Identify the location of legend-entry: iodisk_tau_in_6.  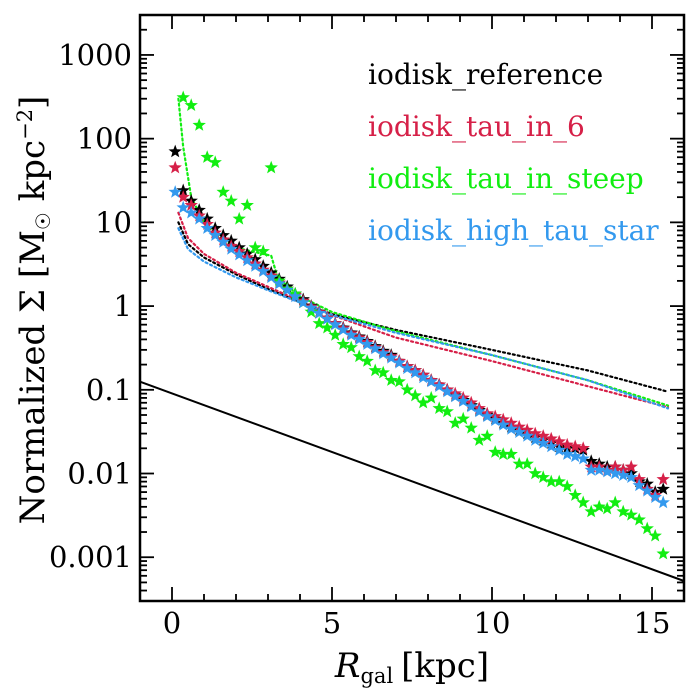
(476, 126).